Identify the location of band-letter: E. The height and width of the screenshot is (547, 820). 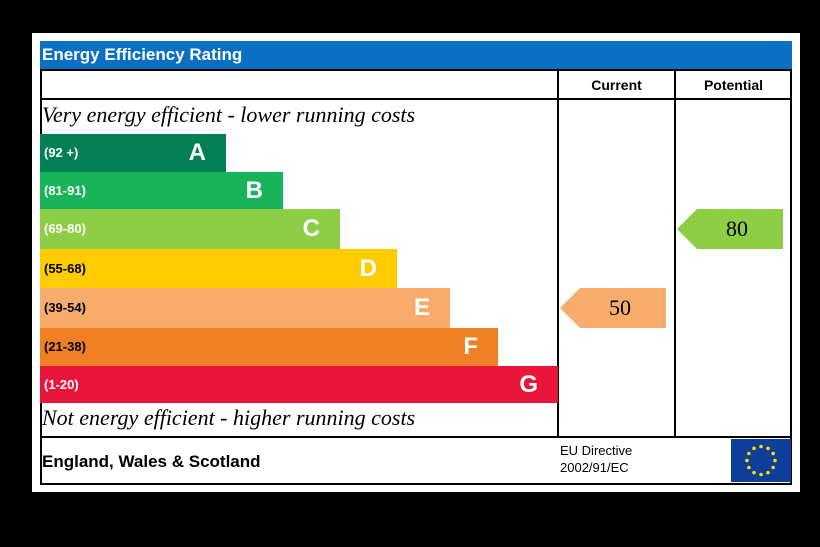
(421, 307).